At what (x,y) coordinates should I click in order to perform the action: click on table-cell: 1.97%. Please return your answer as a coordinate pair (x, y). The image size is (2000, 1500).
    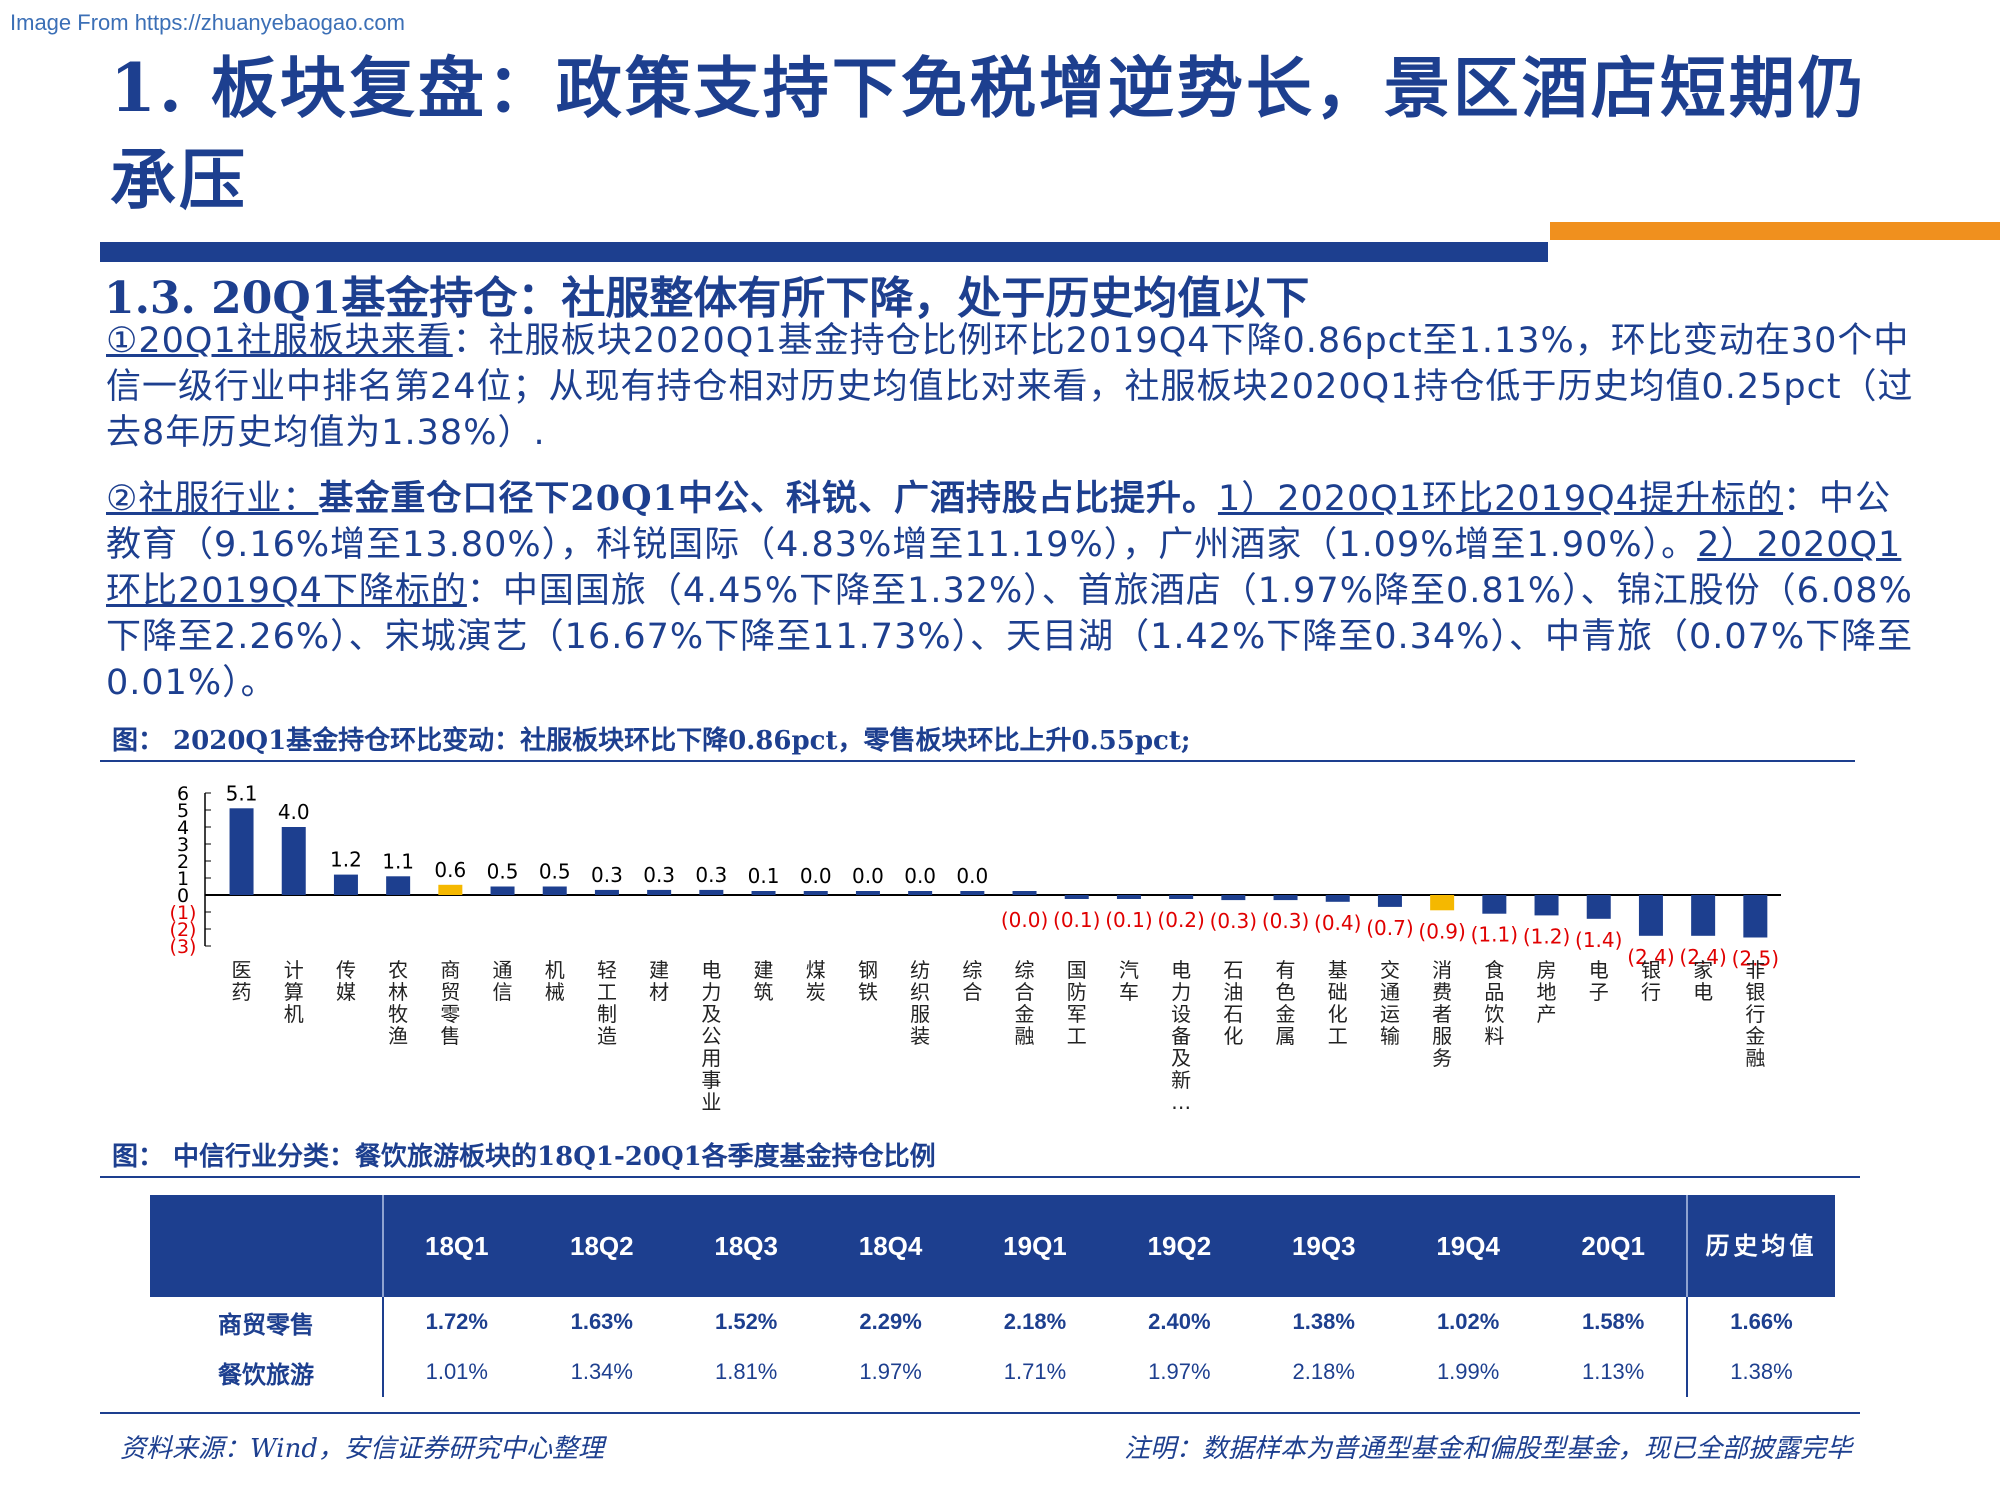
    Looking at the image, I should click on (1179, 1371).